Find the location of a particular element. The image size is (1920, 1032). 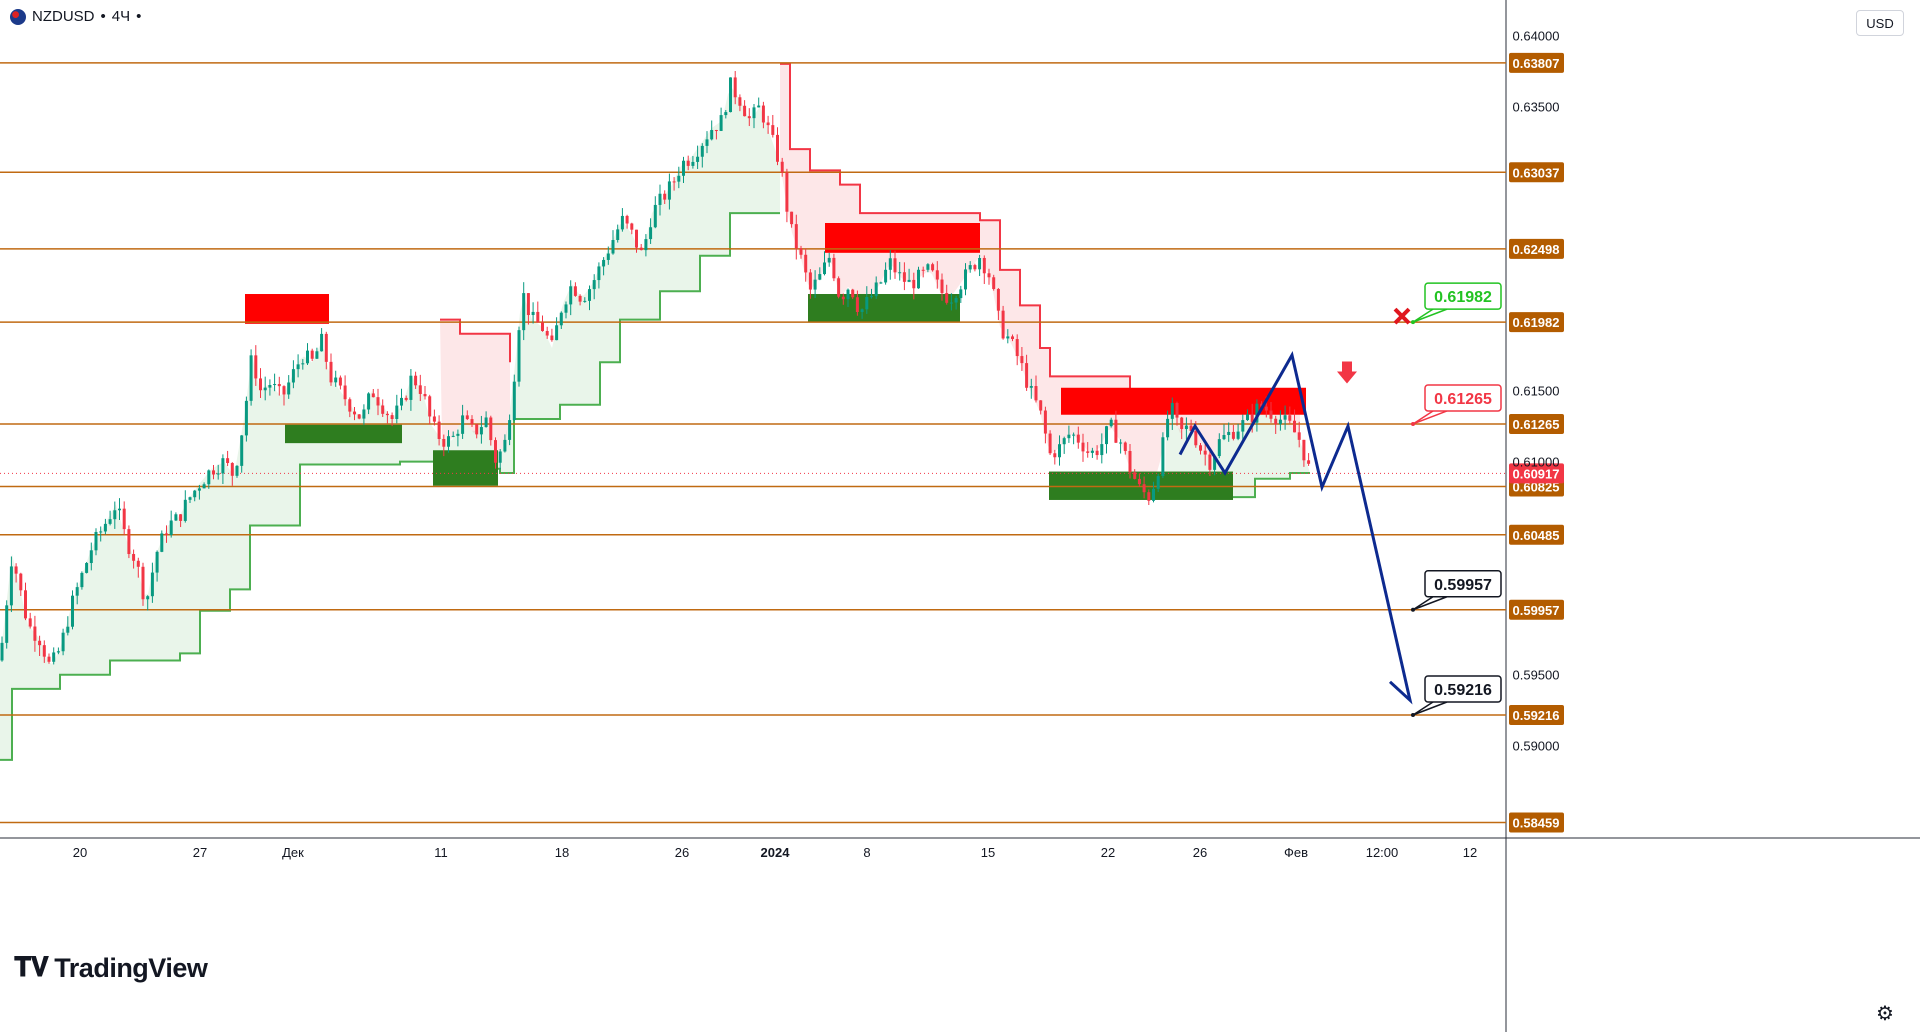

level-label-1: 0.63037 is located at coordinates (1536, 172).